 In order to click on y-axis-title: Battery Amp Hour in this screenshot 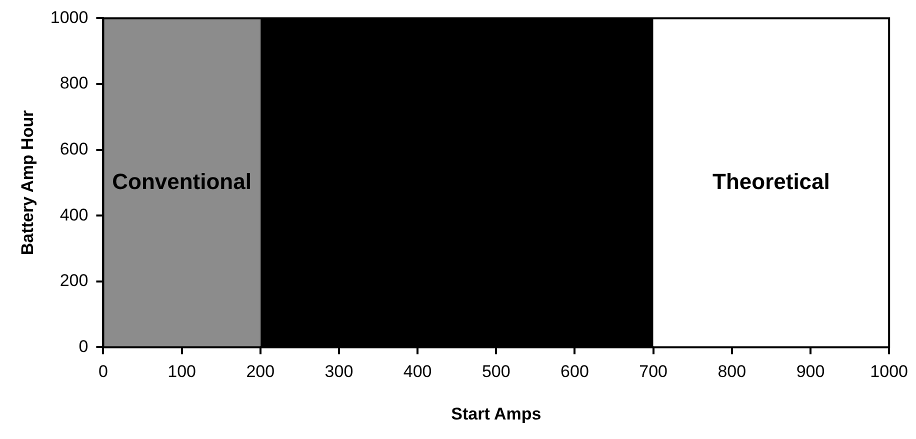, I will do `click(27, 183)`.